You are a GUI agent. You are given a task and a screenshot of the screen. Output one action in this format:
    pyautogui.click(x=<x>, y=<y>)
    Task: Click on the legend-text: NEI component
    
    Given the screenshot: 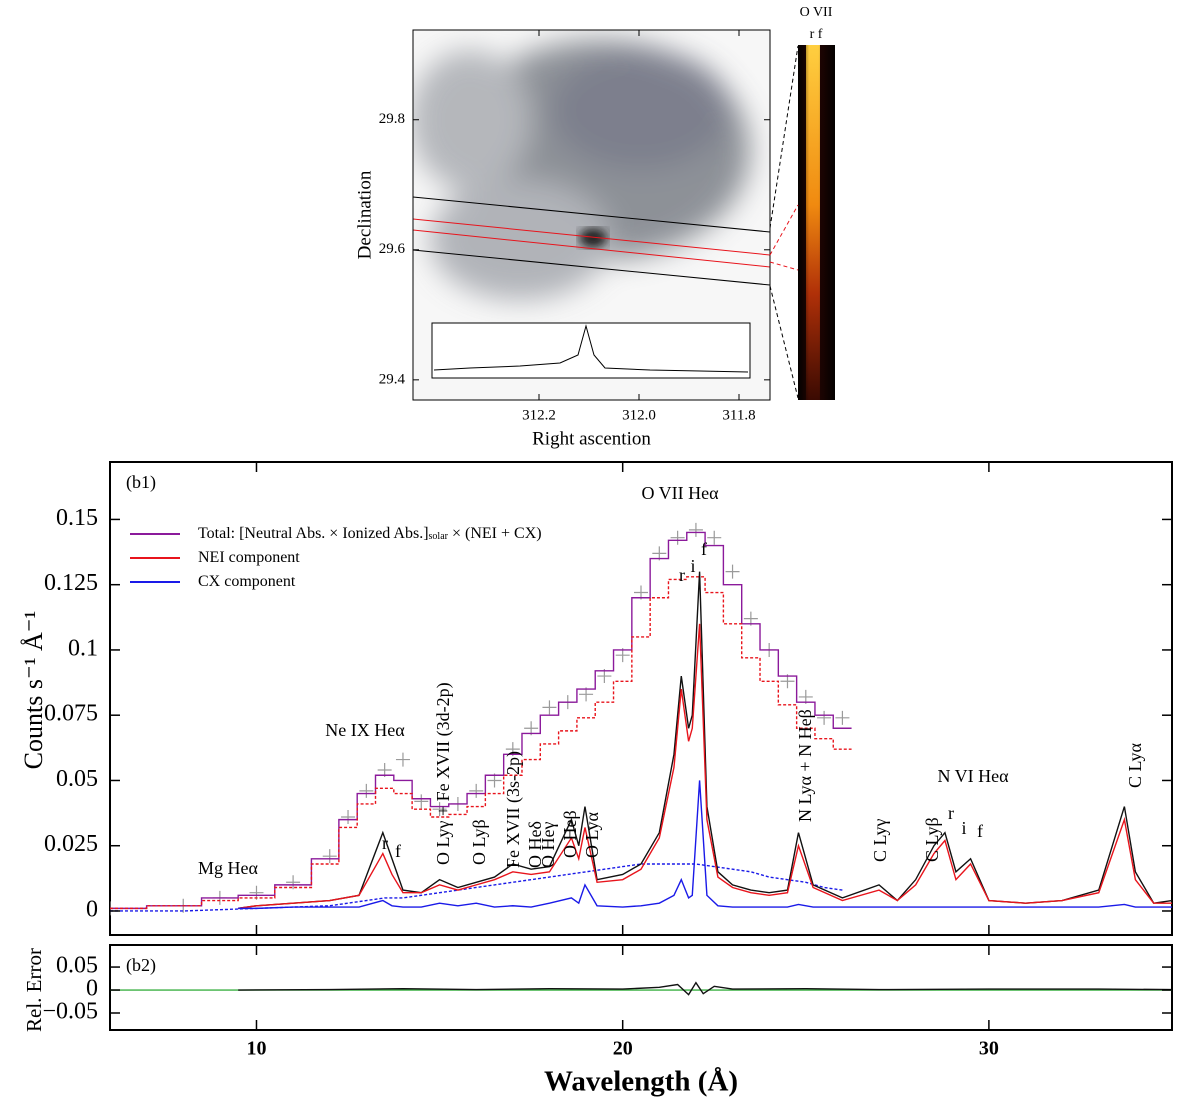 What is the action you would take?
    pyautogui.click(x=249, y=557)
    